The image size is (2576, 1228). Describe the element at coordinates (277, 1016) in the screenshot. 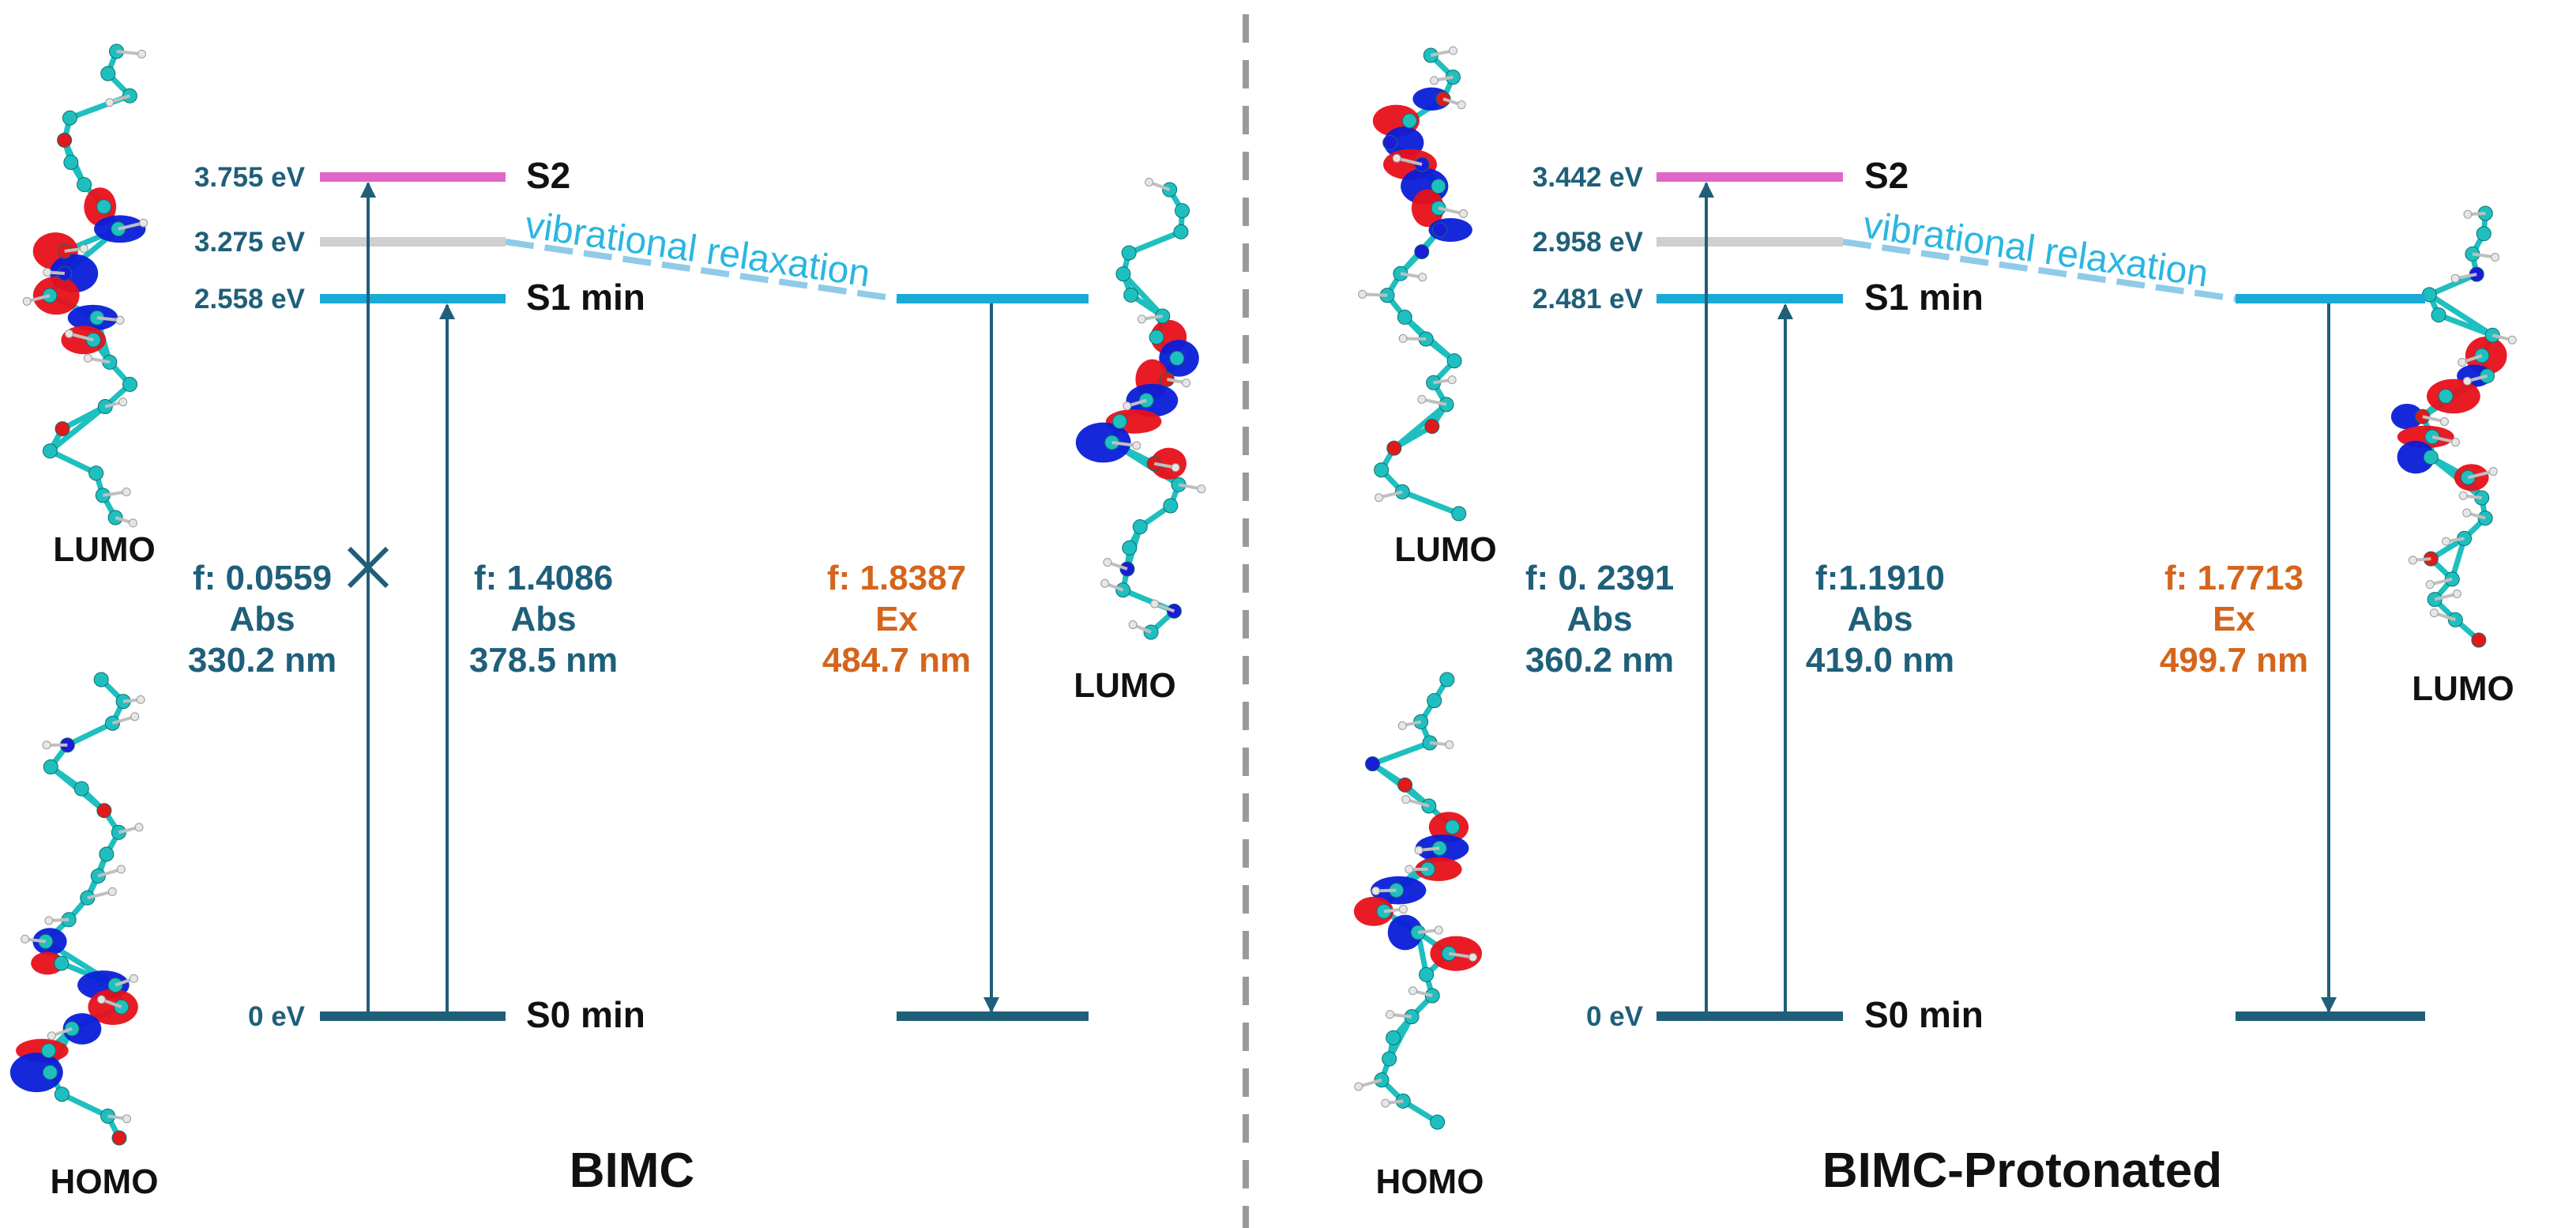

I see `energy-s0: 0 eV` at that location.